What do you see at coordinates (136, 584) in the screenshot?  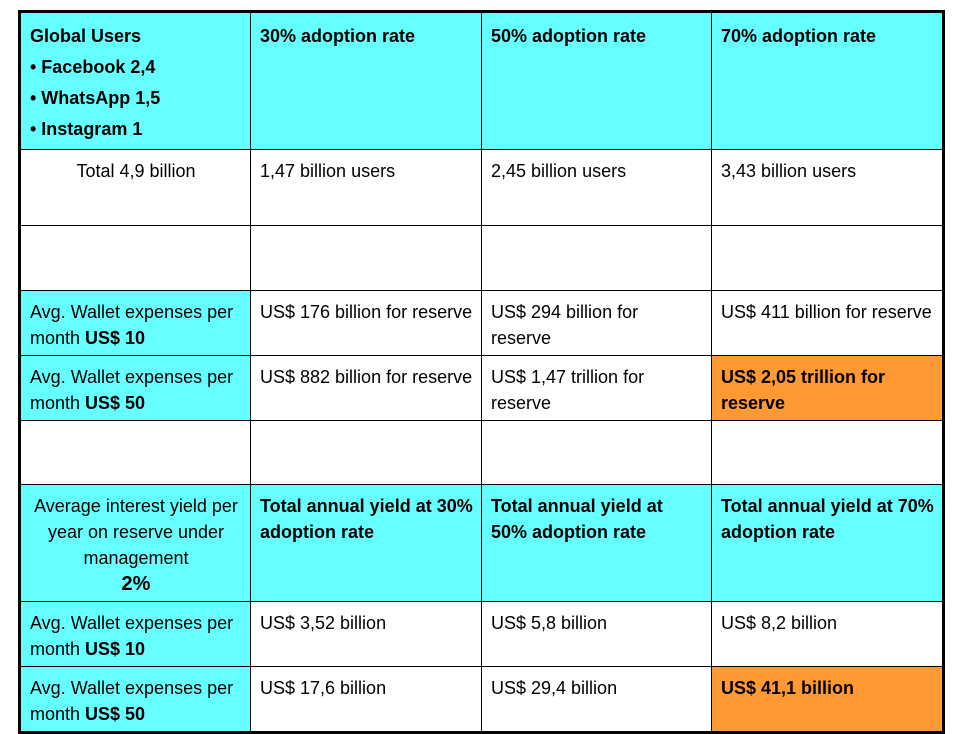 I see `interest-yield-rate: 2%` at bounding box center [136, 584].